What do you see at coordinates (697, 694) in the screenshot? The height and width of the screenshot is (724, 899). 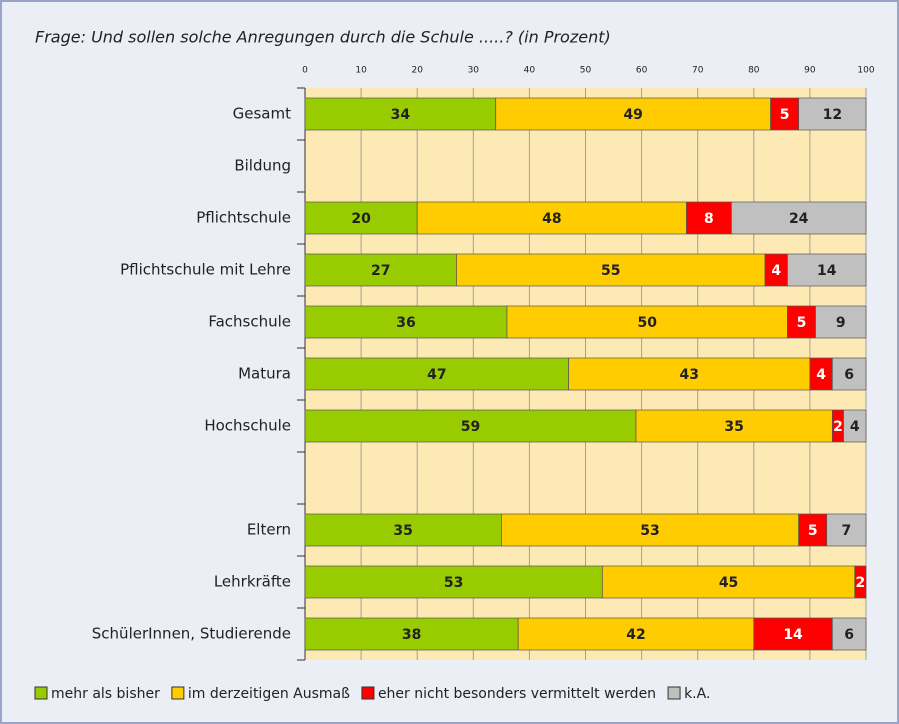 I see `legend-label: k.A.` at bounding box center [697, 694].